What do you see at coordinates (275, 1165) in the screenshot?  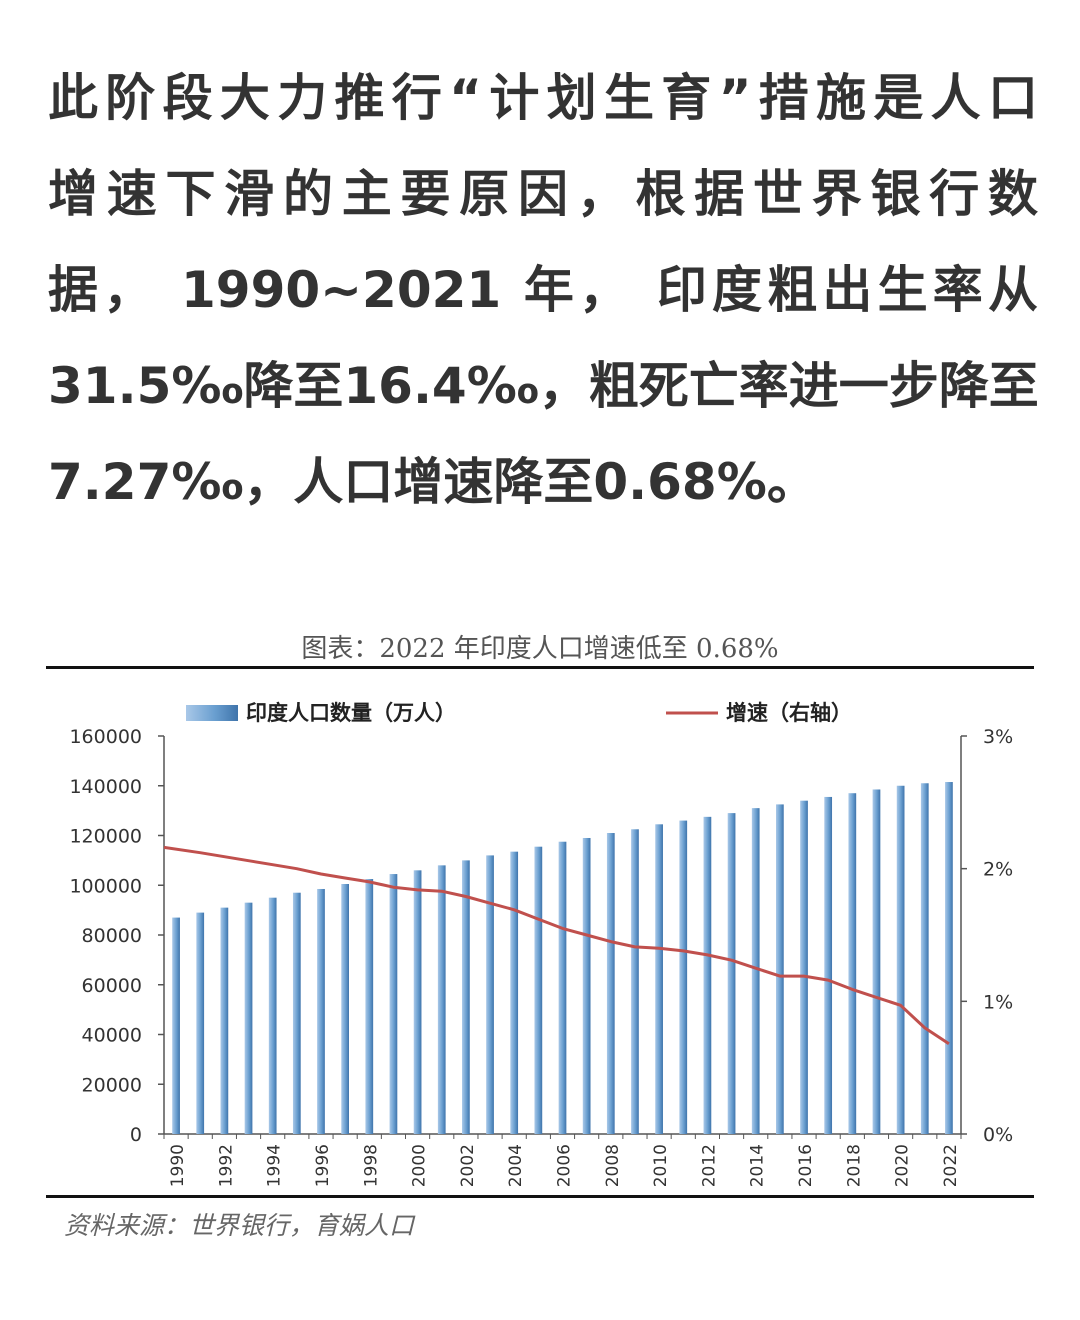 I see `x-tick-label: 1994` at bounding box center [275, 1165].